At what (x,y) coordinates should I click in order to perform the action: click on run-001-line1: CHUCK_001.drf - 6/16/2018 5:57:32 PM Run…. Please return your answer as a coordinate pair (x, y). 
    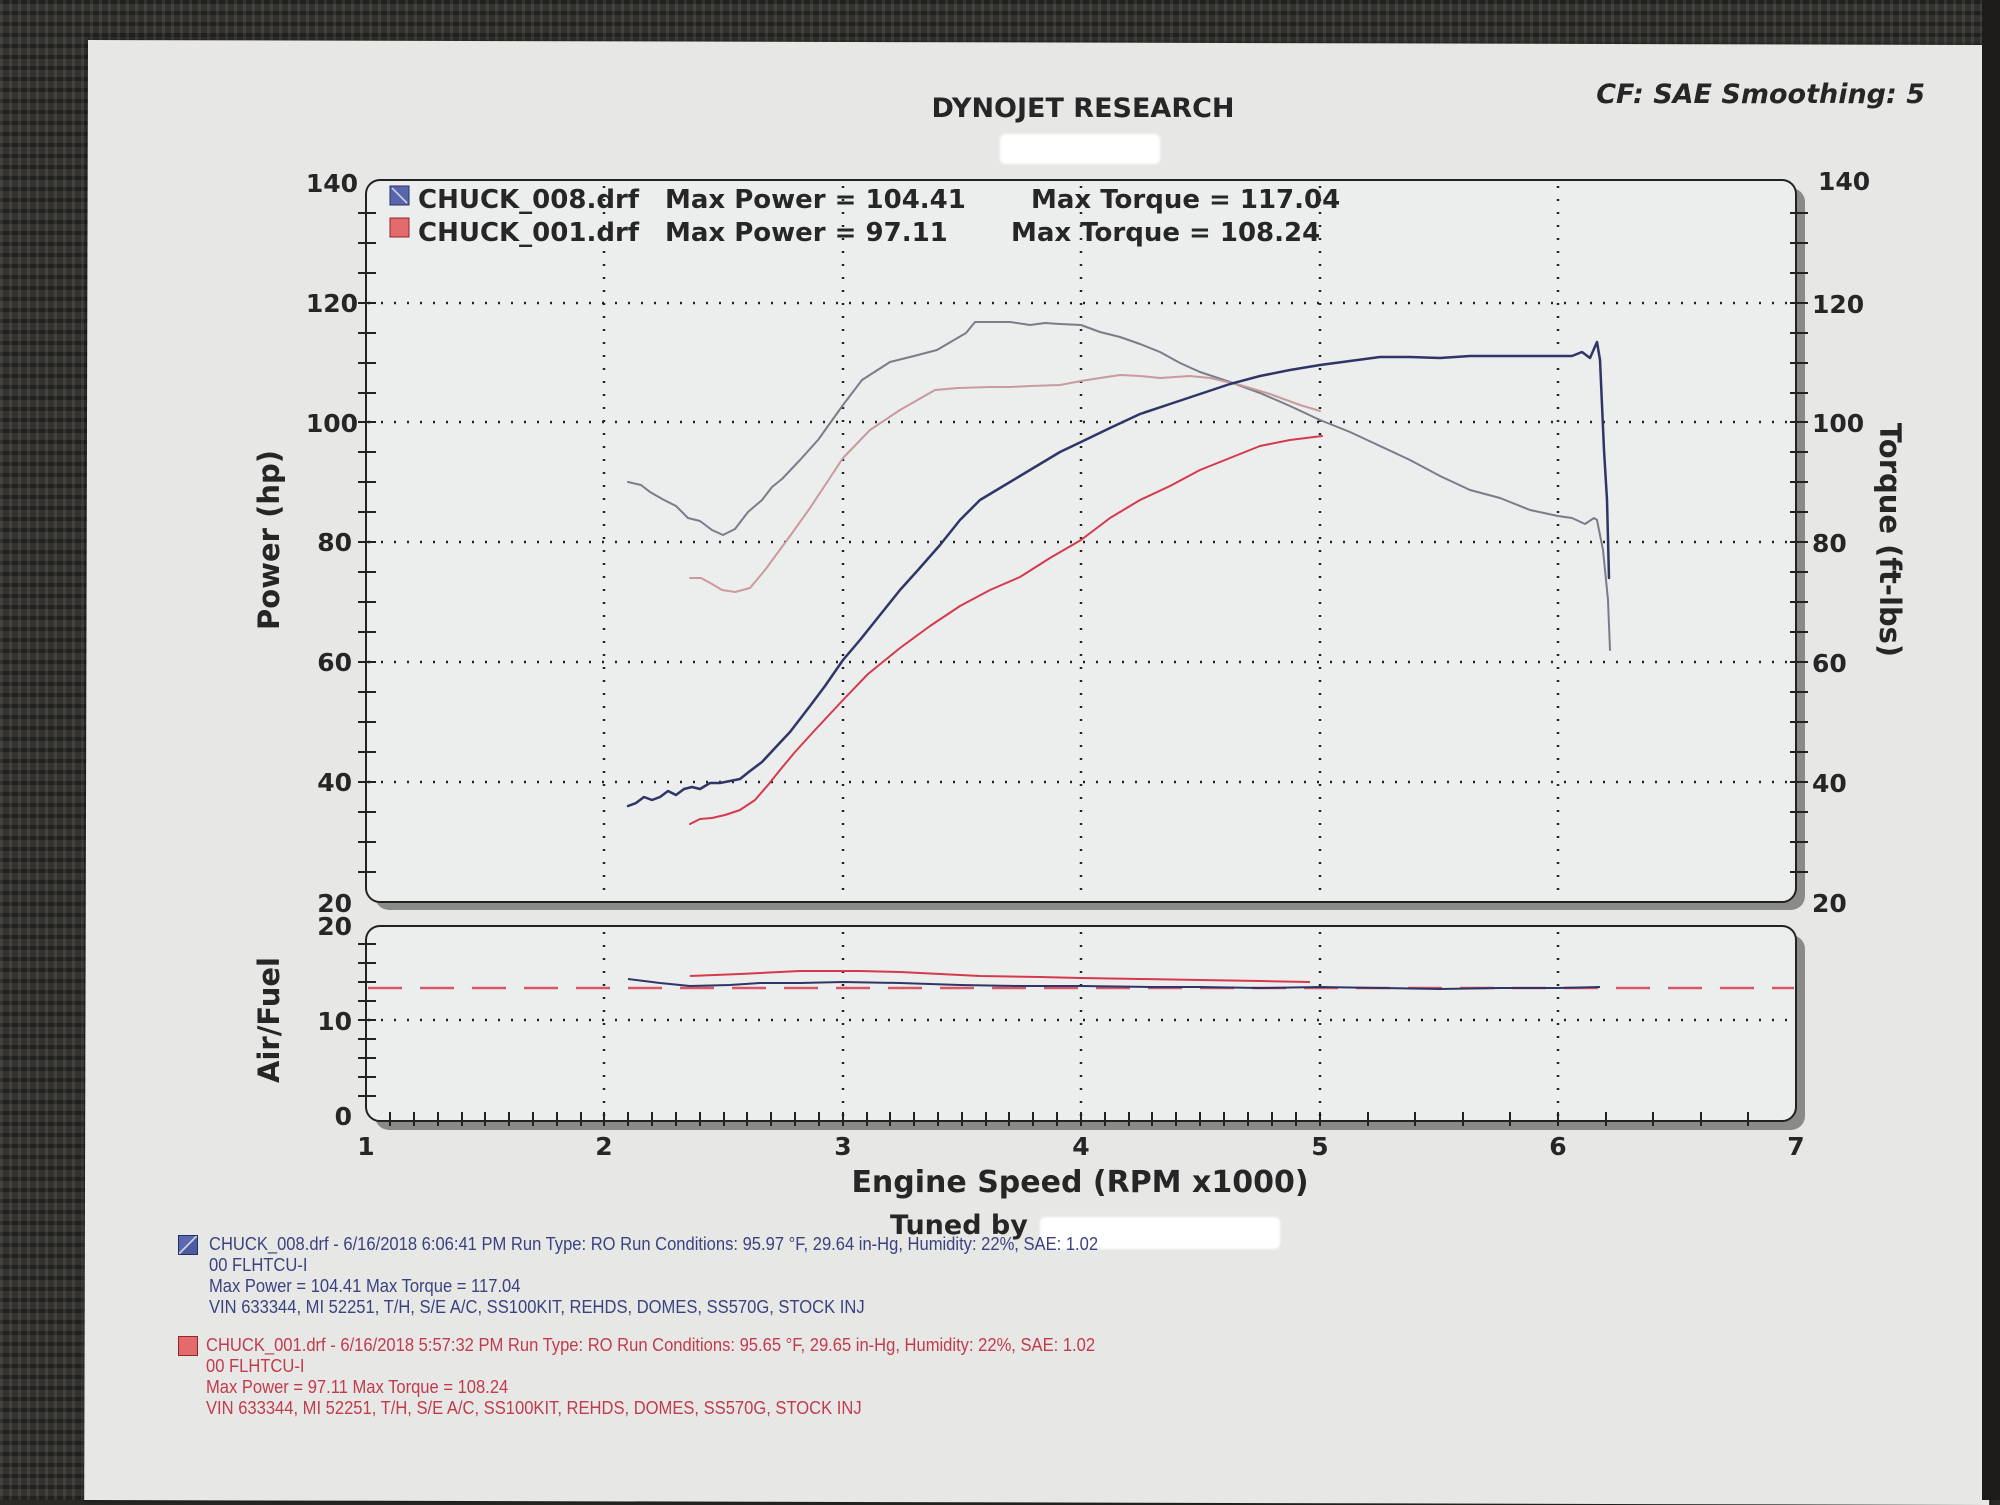
    Looking at the image, I should click on (651, 1345).